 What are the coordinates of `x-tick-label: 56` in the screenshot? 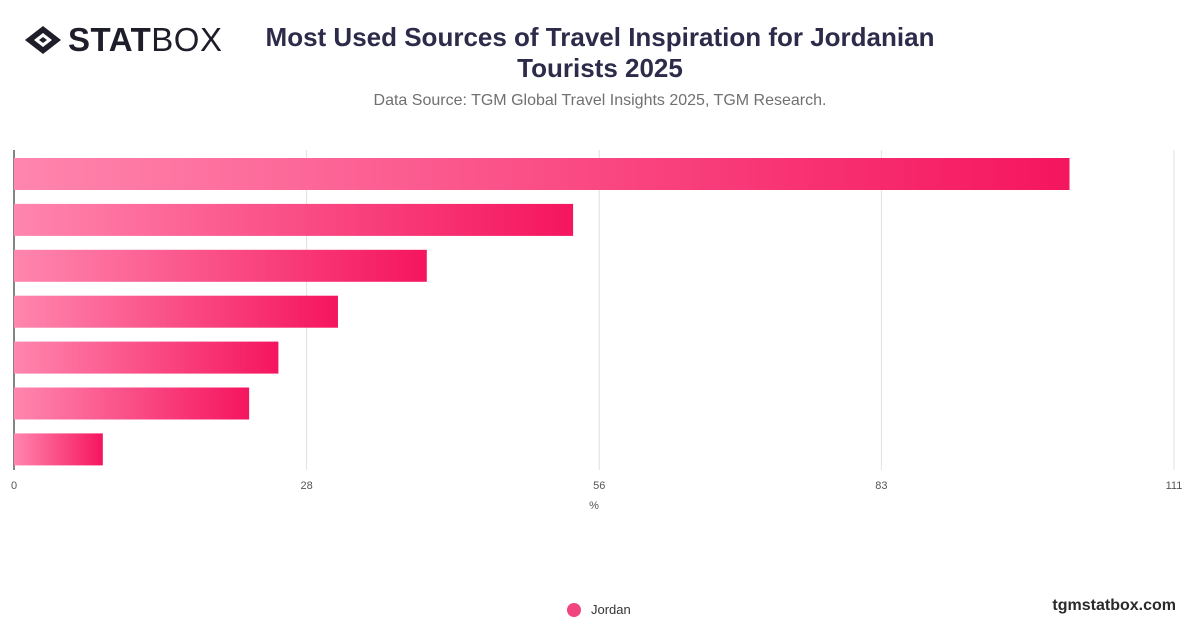 It's located at (599, 486).